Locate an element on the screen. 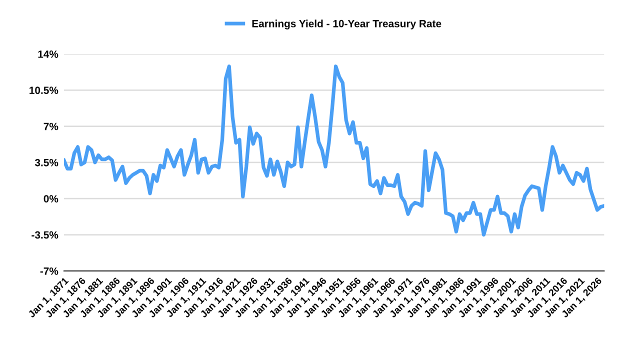 Image resolution: width=640 pixels, height=346 pixels. y-tick-label: 0% is located at coordinates (51, 198).